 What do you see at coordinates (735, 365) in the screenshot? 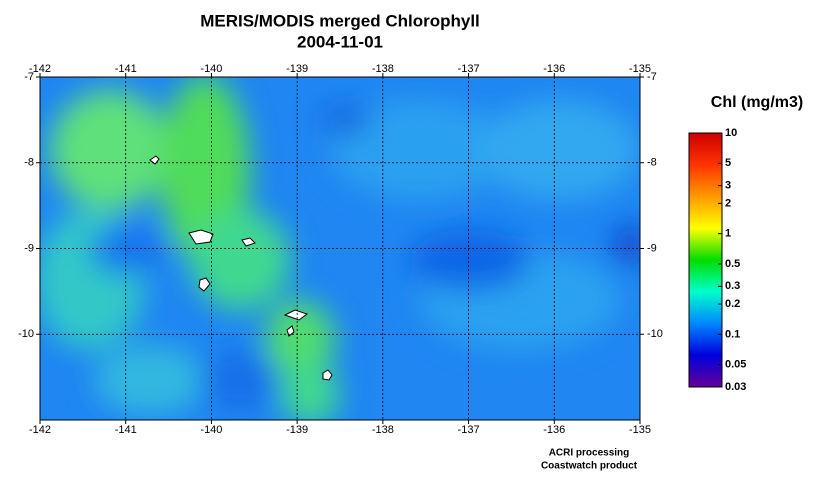
I see `colorbar-label: 0.05` at bounding box center [735, 365].